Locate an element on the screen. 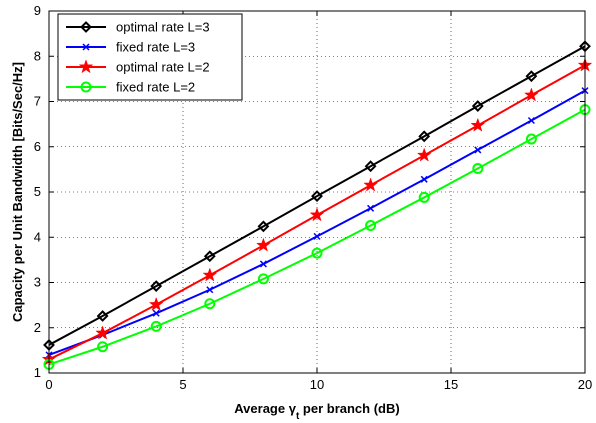 The image size is (596, 423). legend-entry: optimal rate L=2 is located at coordinates (138, 67).